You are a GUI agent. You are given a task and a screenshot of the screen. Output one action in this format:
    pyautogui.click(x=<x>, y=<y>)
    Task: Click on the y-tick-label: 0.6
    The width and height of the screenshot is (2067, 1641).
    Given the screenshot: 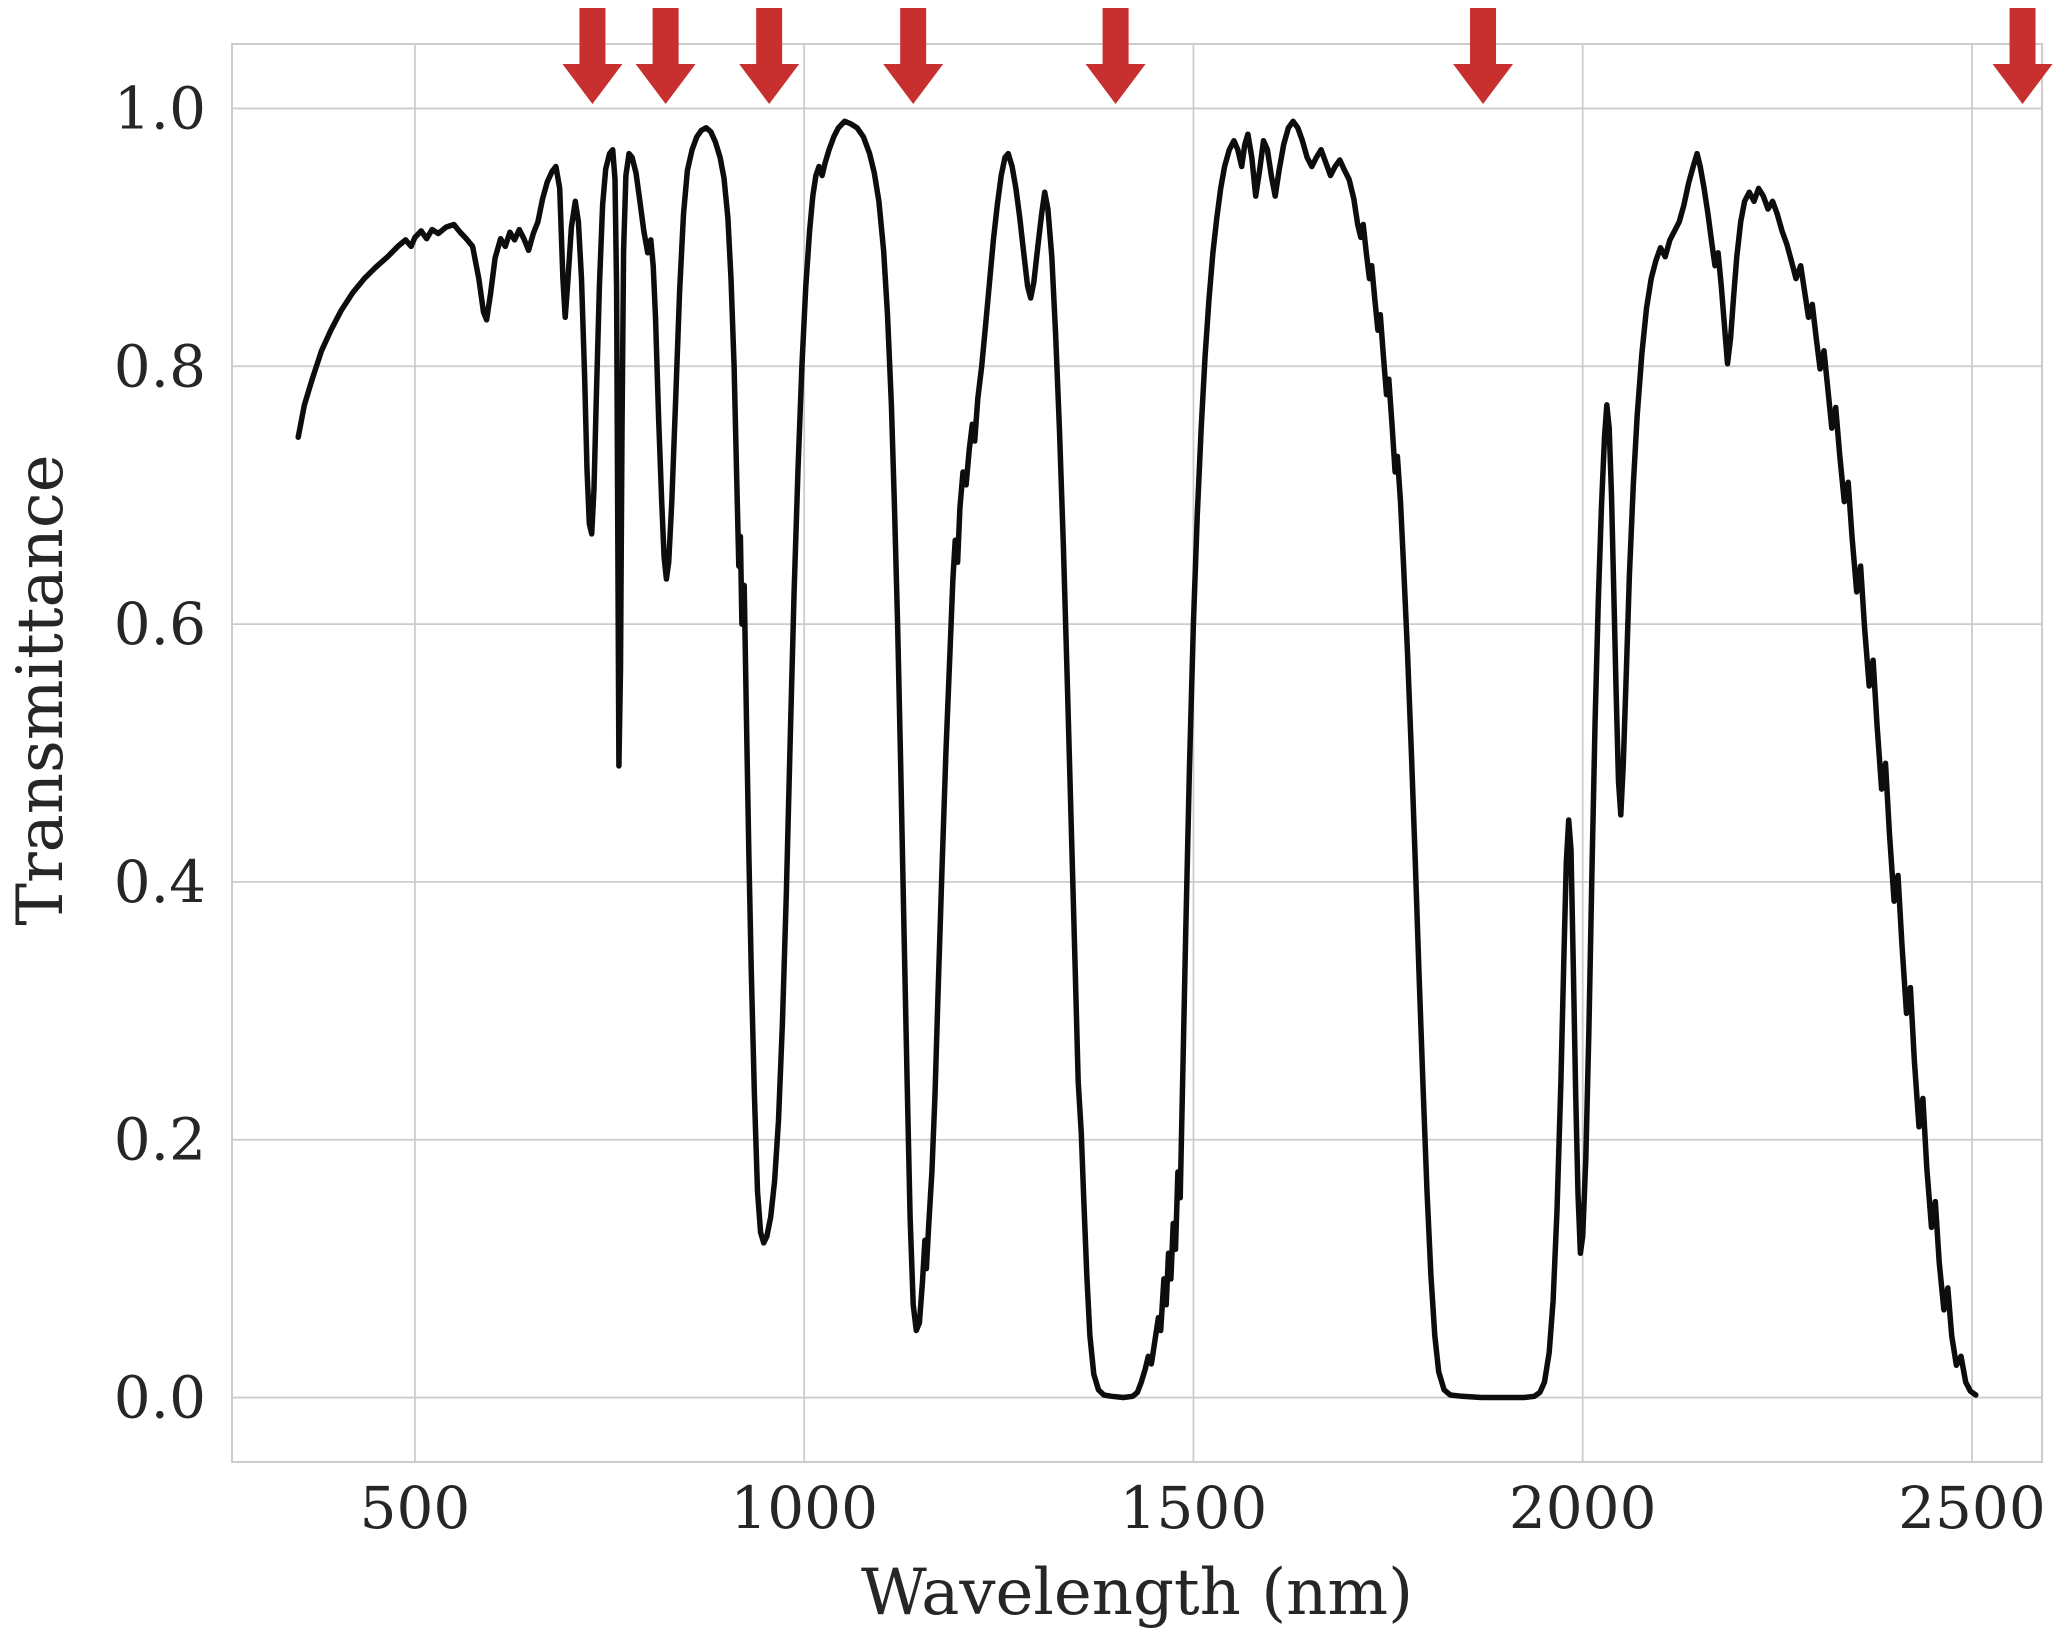 What is the action you would take?
    pyautogui.click(x=160, y=624)
    